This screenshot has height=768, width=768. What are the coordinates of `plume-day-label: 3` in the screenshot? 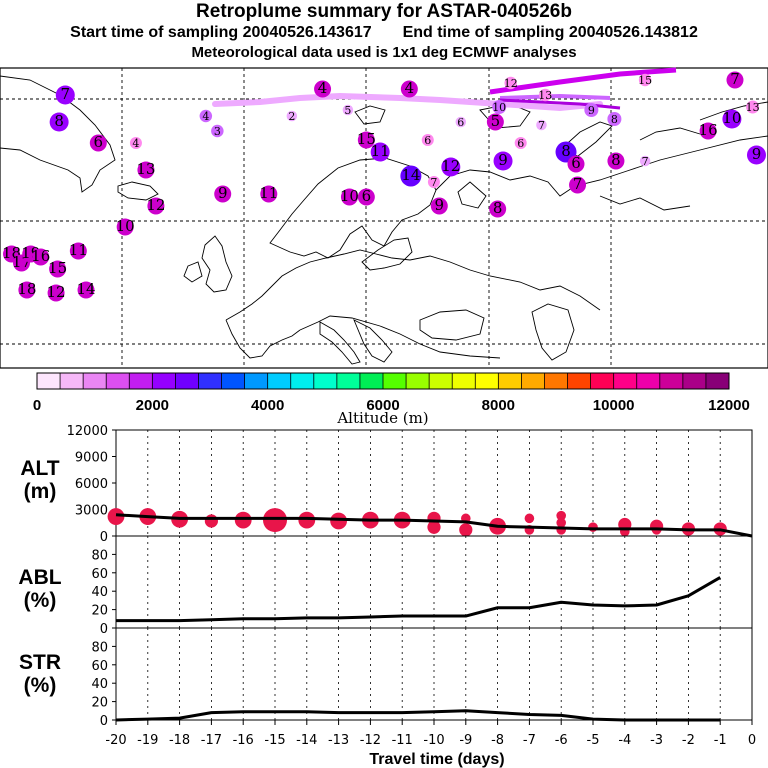 It's located at (217, 131).